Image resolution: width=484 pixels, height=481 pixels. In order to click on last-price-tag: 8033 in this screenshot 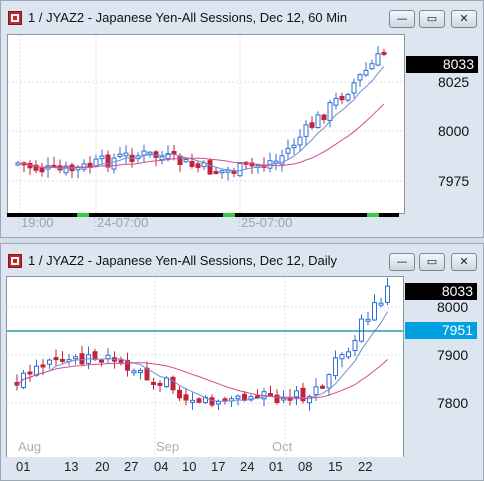, I will do `click(442, 64)`.